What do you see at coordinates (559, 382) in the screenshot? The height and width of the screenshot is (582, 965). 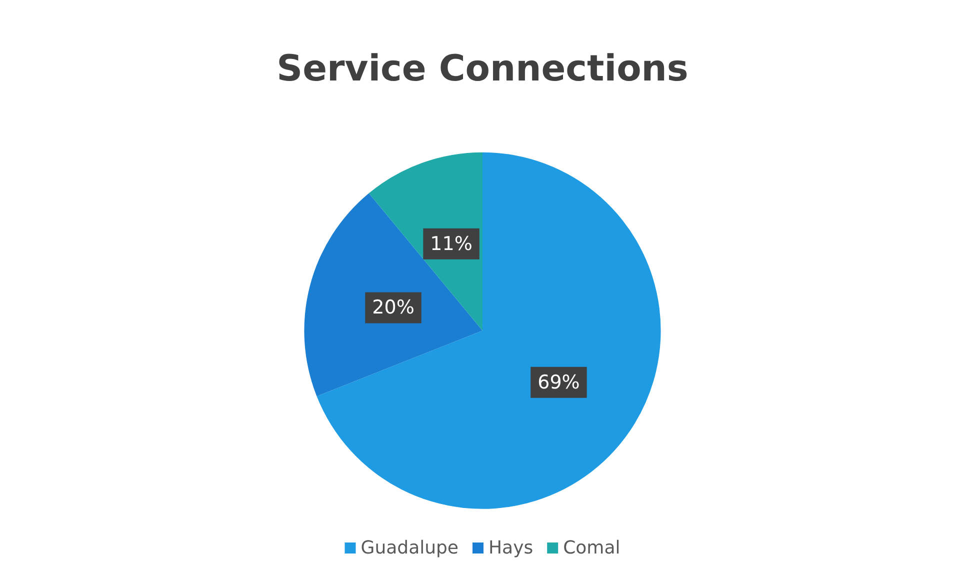 I see `data-label: 69%` at bounding box center [559, 382].